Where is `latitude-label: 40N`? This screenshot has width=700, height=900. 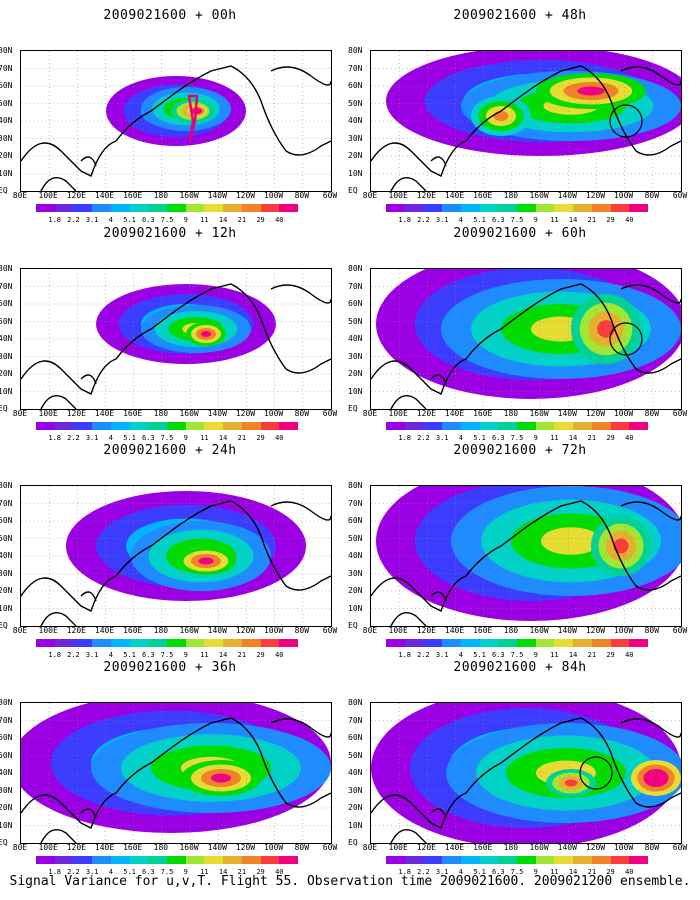 latitude-label: 40N is located at coordinates (355, 120).